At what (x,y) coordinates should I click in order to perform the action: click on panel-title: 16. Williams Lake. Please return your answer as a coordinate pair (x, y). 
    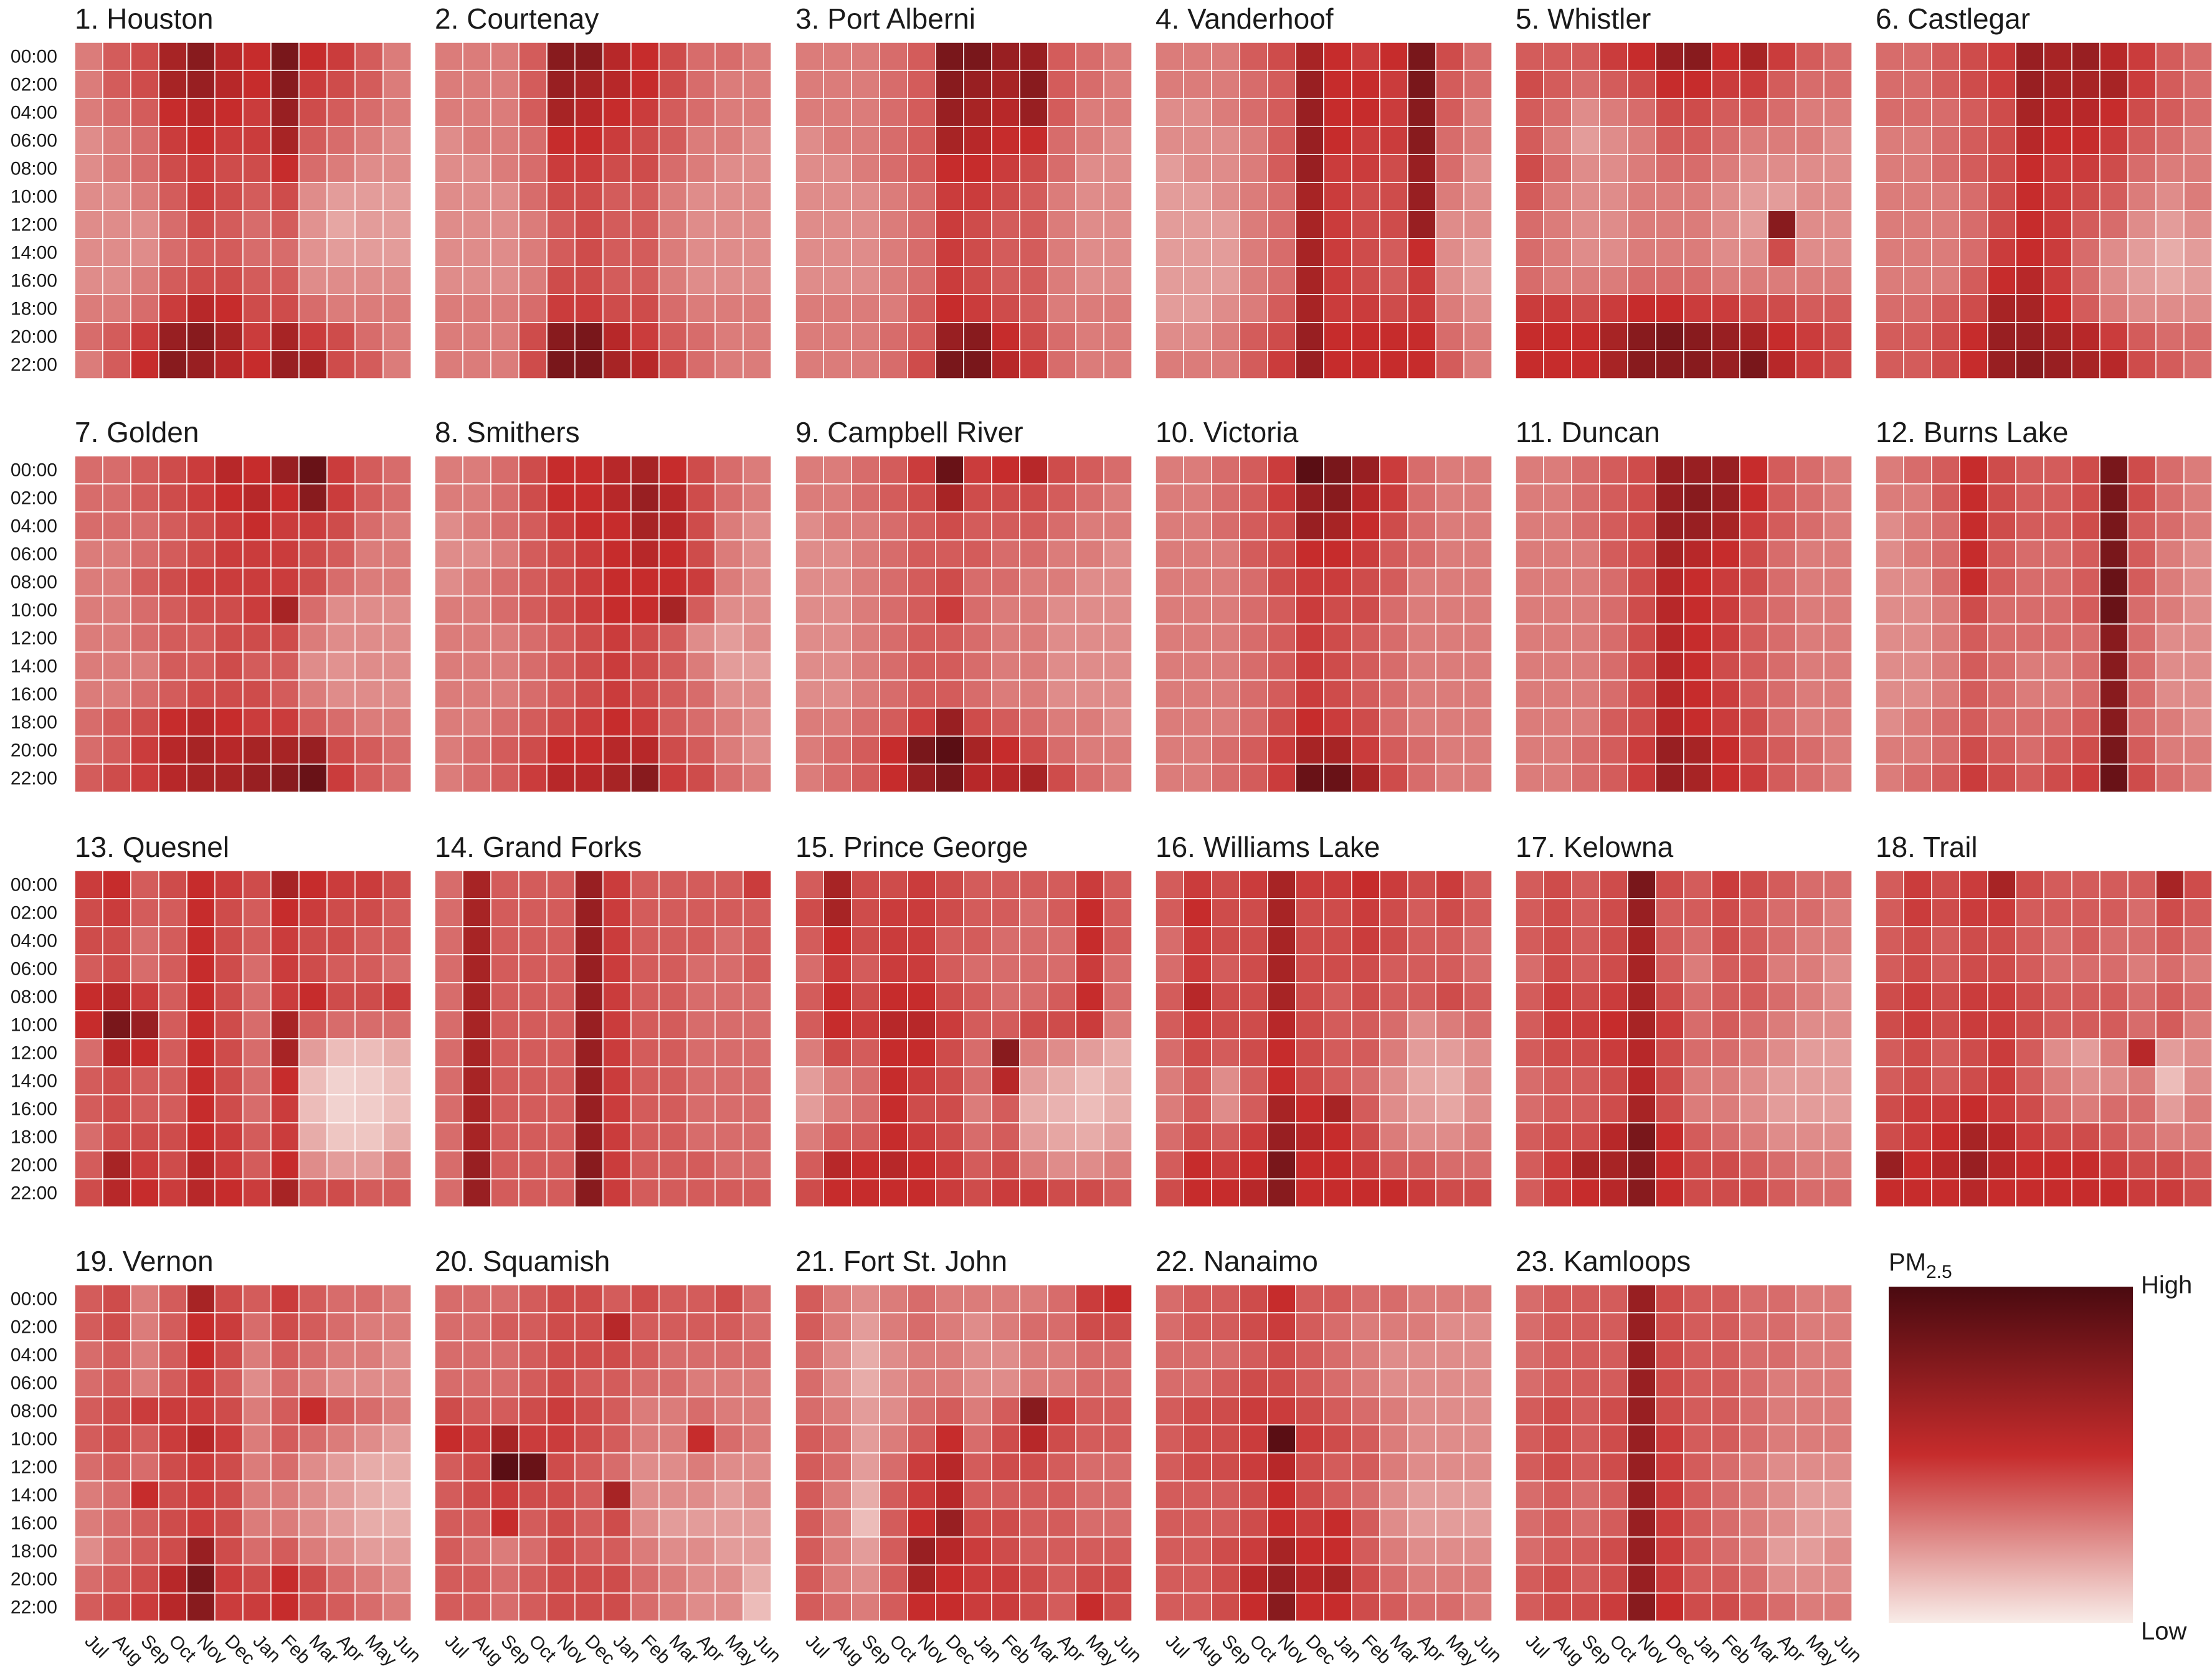
    Looking at the image, I should click on (1268, 847).